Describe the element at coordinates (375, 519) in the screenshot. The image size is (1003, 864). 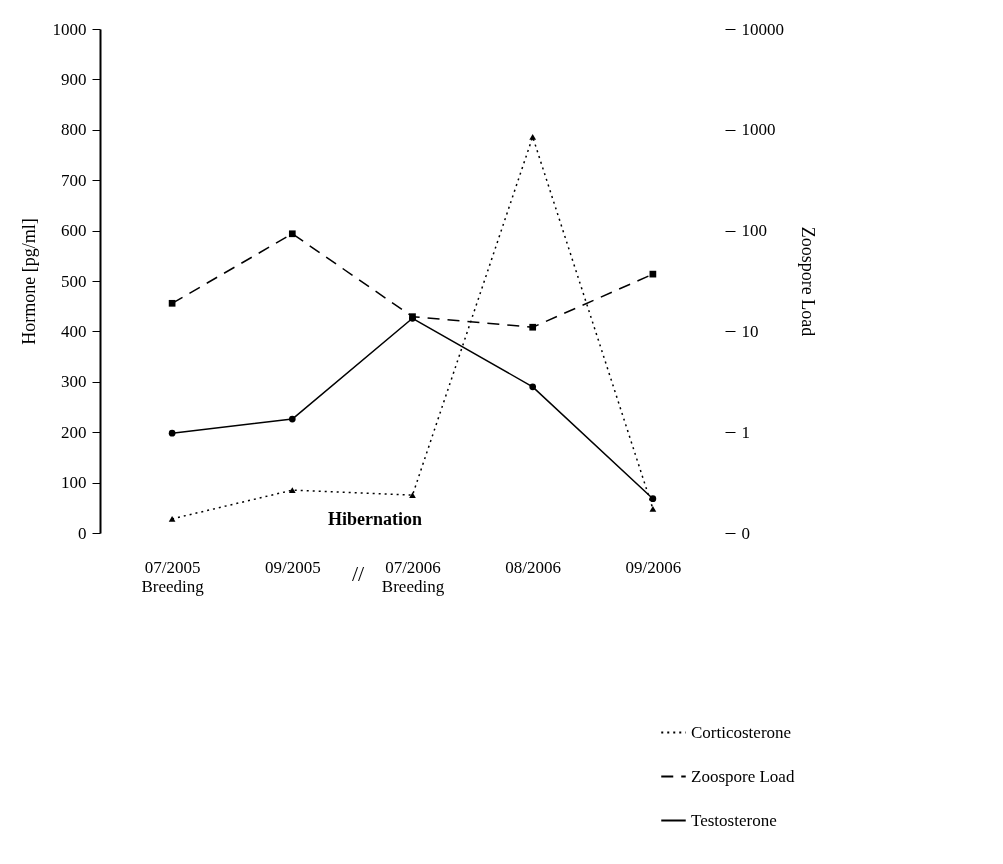
I see `annotation: Hibernation` at that location.